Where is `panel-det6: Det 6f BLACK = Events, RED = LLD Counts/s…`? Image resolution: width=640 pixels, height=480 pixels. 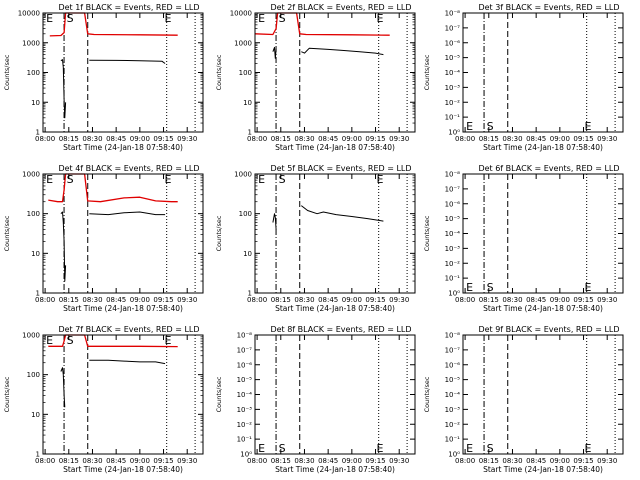 panel-det6: Det 6f BLACK = Events, RED = LLD Counts/s… is located at coordinates (523, 238).